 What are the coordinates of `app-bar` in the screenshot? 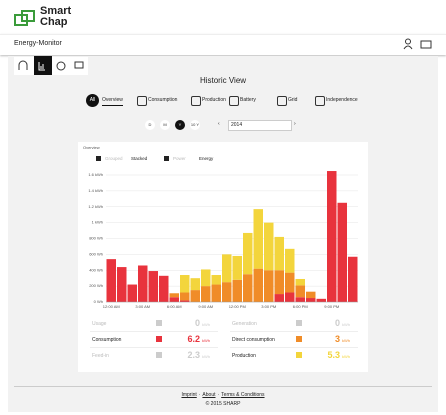 It's located at (223, 44).